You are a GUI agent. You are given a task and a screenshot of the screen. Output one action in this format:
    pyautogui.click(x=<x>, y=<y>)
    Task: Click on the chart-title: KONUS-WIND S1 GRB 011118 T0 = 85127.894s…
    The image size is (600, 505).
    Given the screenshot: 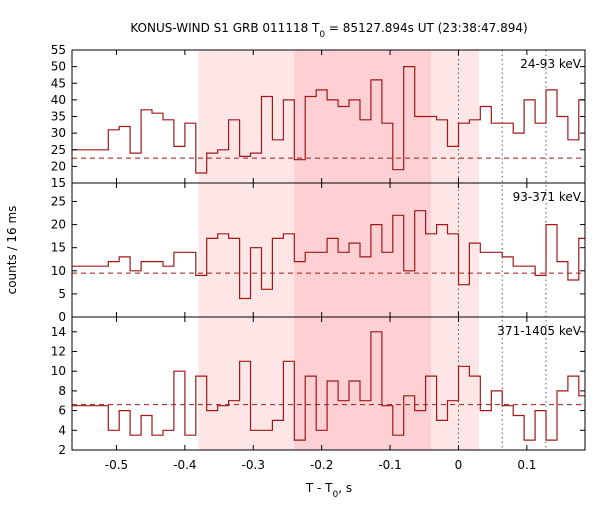 What is the action you would take?
    pyautogui.click(x=328, y=30)
    